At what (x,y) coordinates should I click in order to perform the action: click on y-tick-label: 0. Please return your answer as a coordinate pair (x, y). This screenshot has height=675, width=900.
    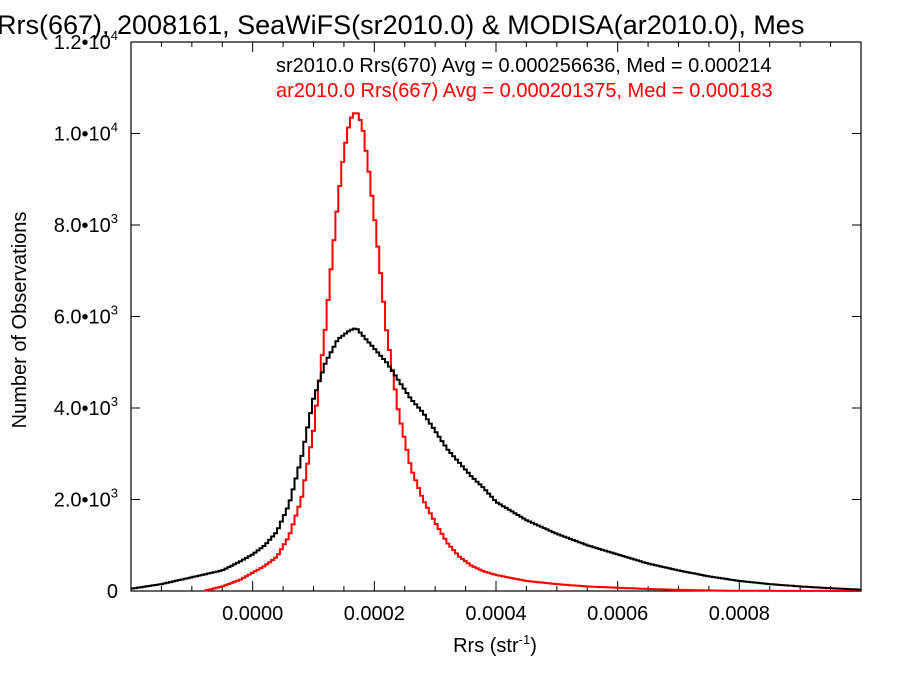
    Looking at the image, I should click on (112, 592).